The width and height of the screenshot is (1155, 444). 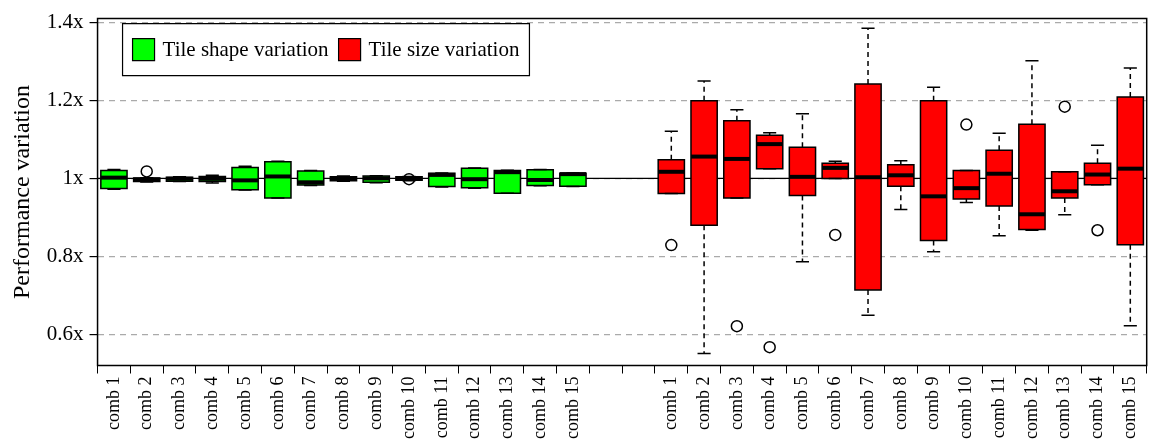 I want to click on y-tick-label: 0.6x, so click(x=65, y=332).